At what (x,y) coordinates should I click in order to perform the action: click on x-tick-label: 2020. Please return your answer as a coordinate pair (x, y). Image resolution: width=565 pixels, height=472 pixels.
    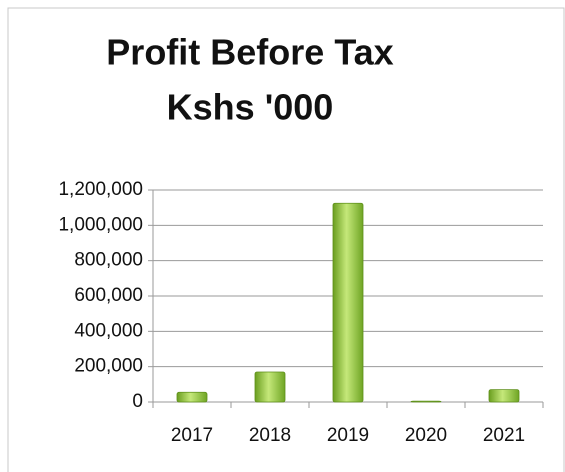
    Looking at the image, I should click on (426, 435).